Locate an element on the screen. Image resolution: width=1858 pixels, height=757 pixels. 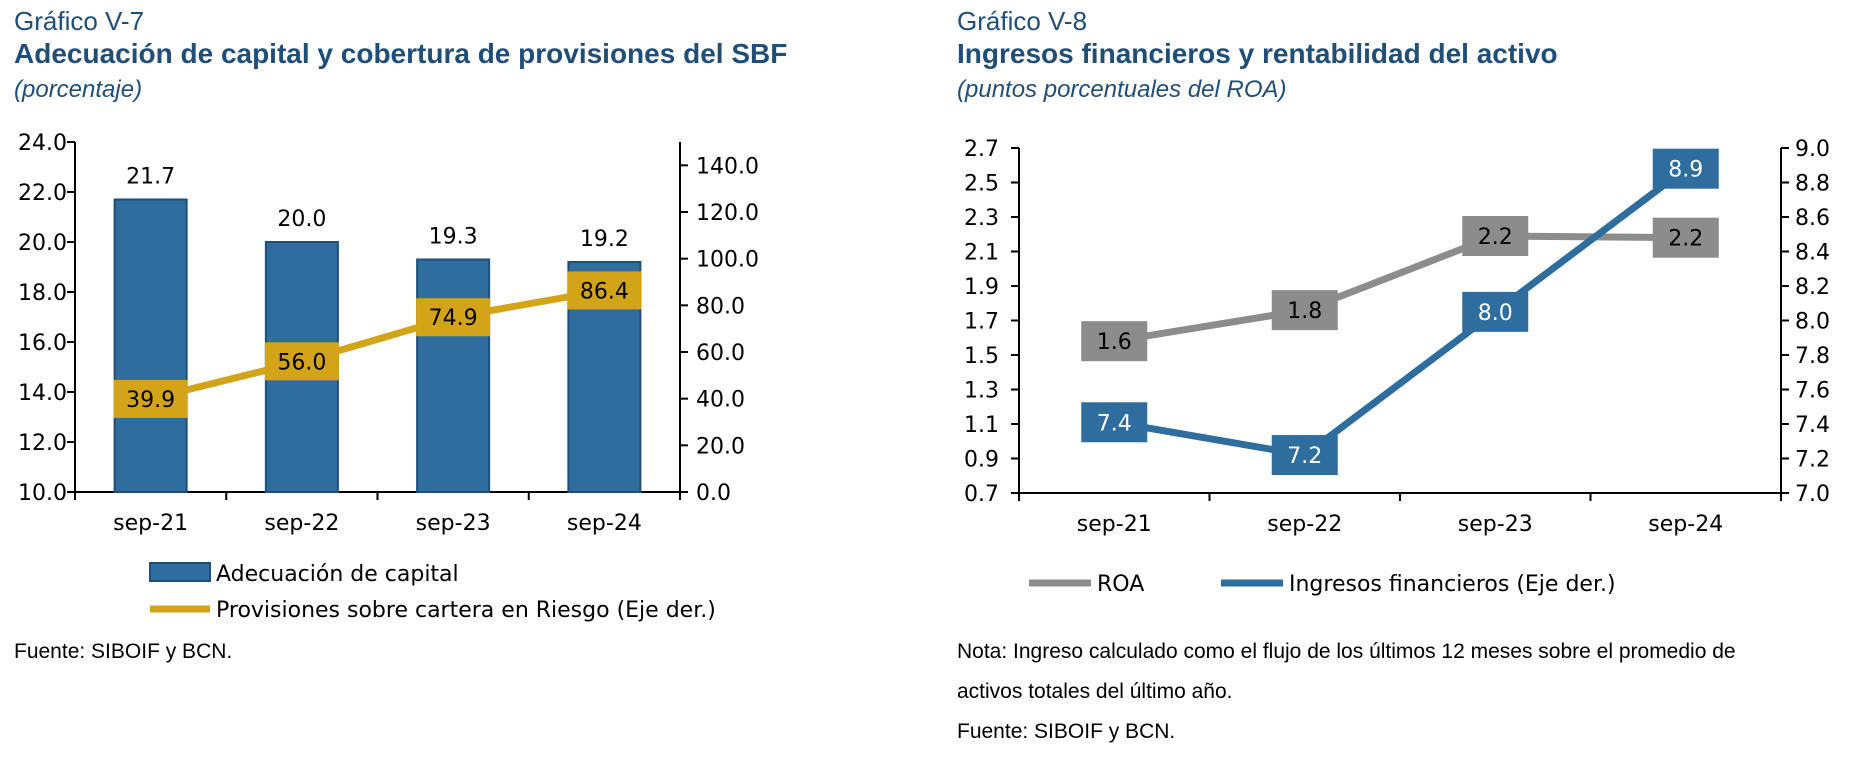
income-value-label: 8.9 is located at coordinates (1685, 170).